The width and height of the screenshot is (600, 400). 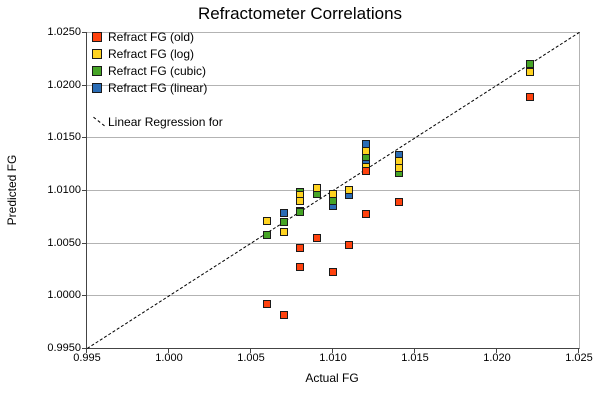 What do you see at coordinates (64, 348) in the screenshot?
I see `y-tick-label: 0.9950` at bounding box center [64, 348].